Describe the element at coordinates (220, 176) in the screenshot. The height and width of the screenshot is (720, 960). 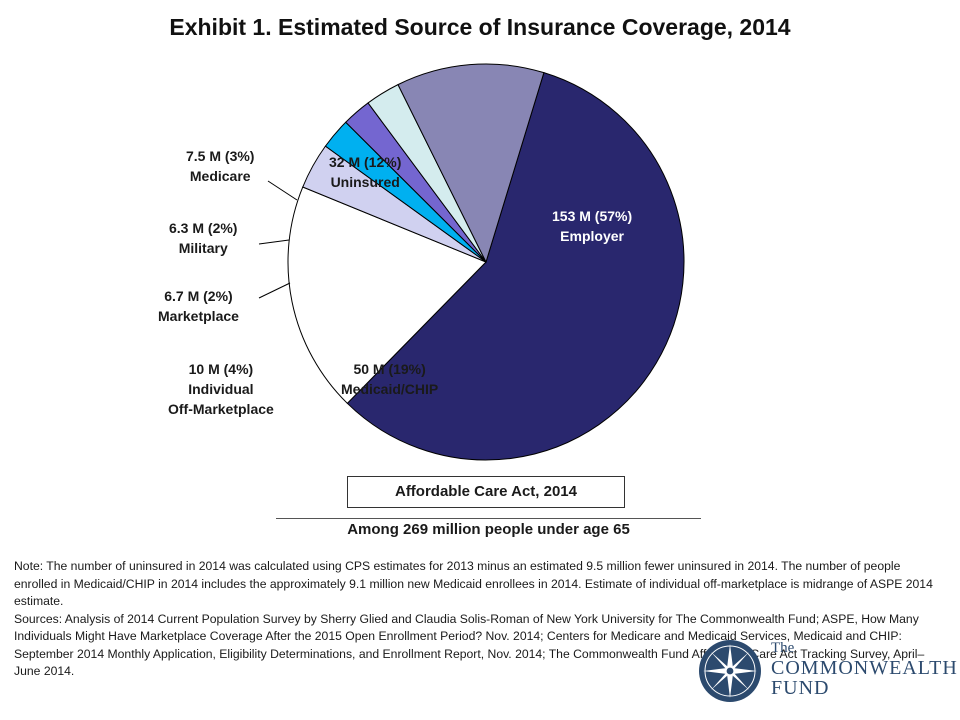
I see `slice-category-medicare: Medicare` at that location.